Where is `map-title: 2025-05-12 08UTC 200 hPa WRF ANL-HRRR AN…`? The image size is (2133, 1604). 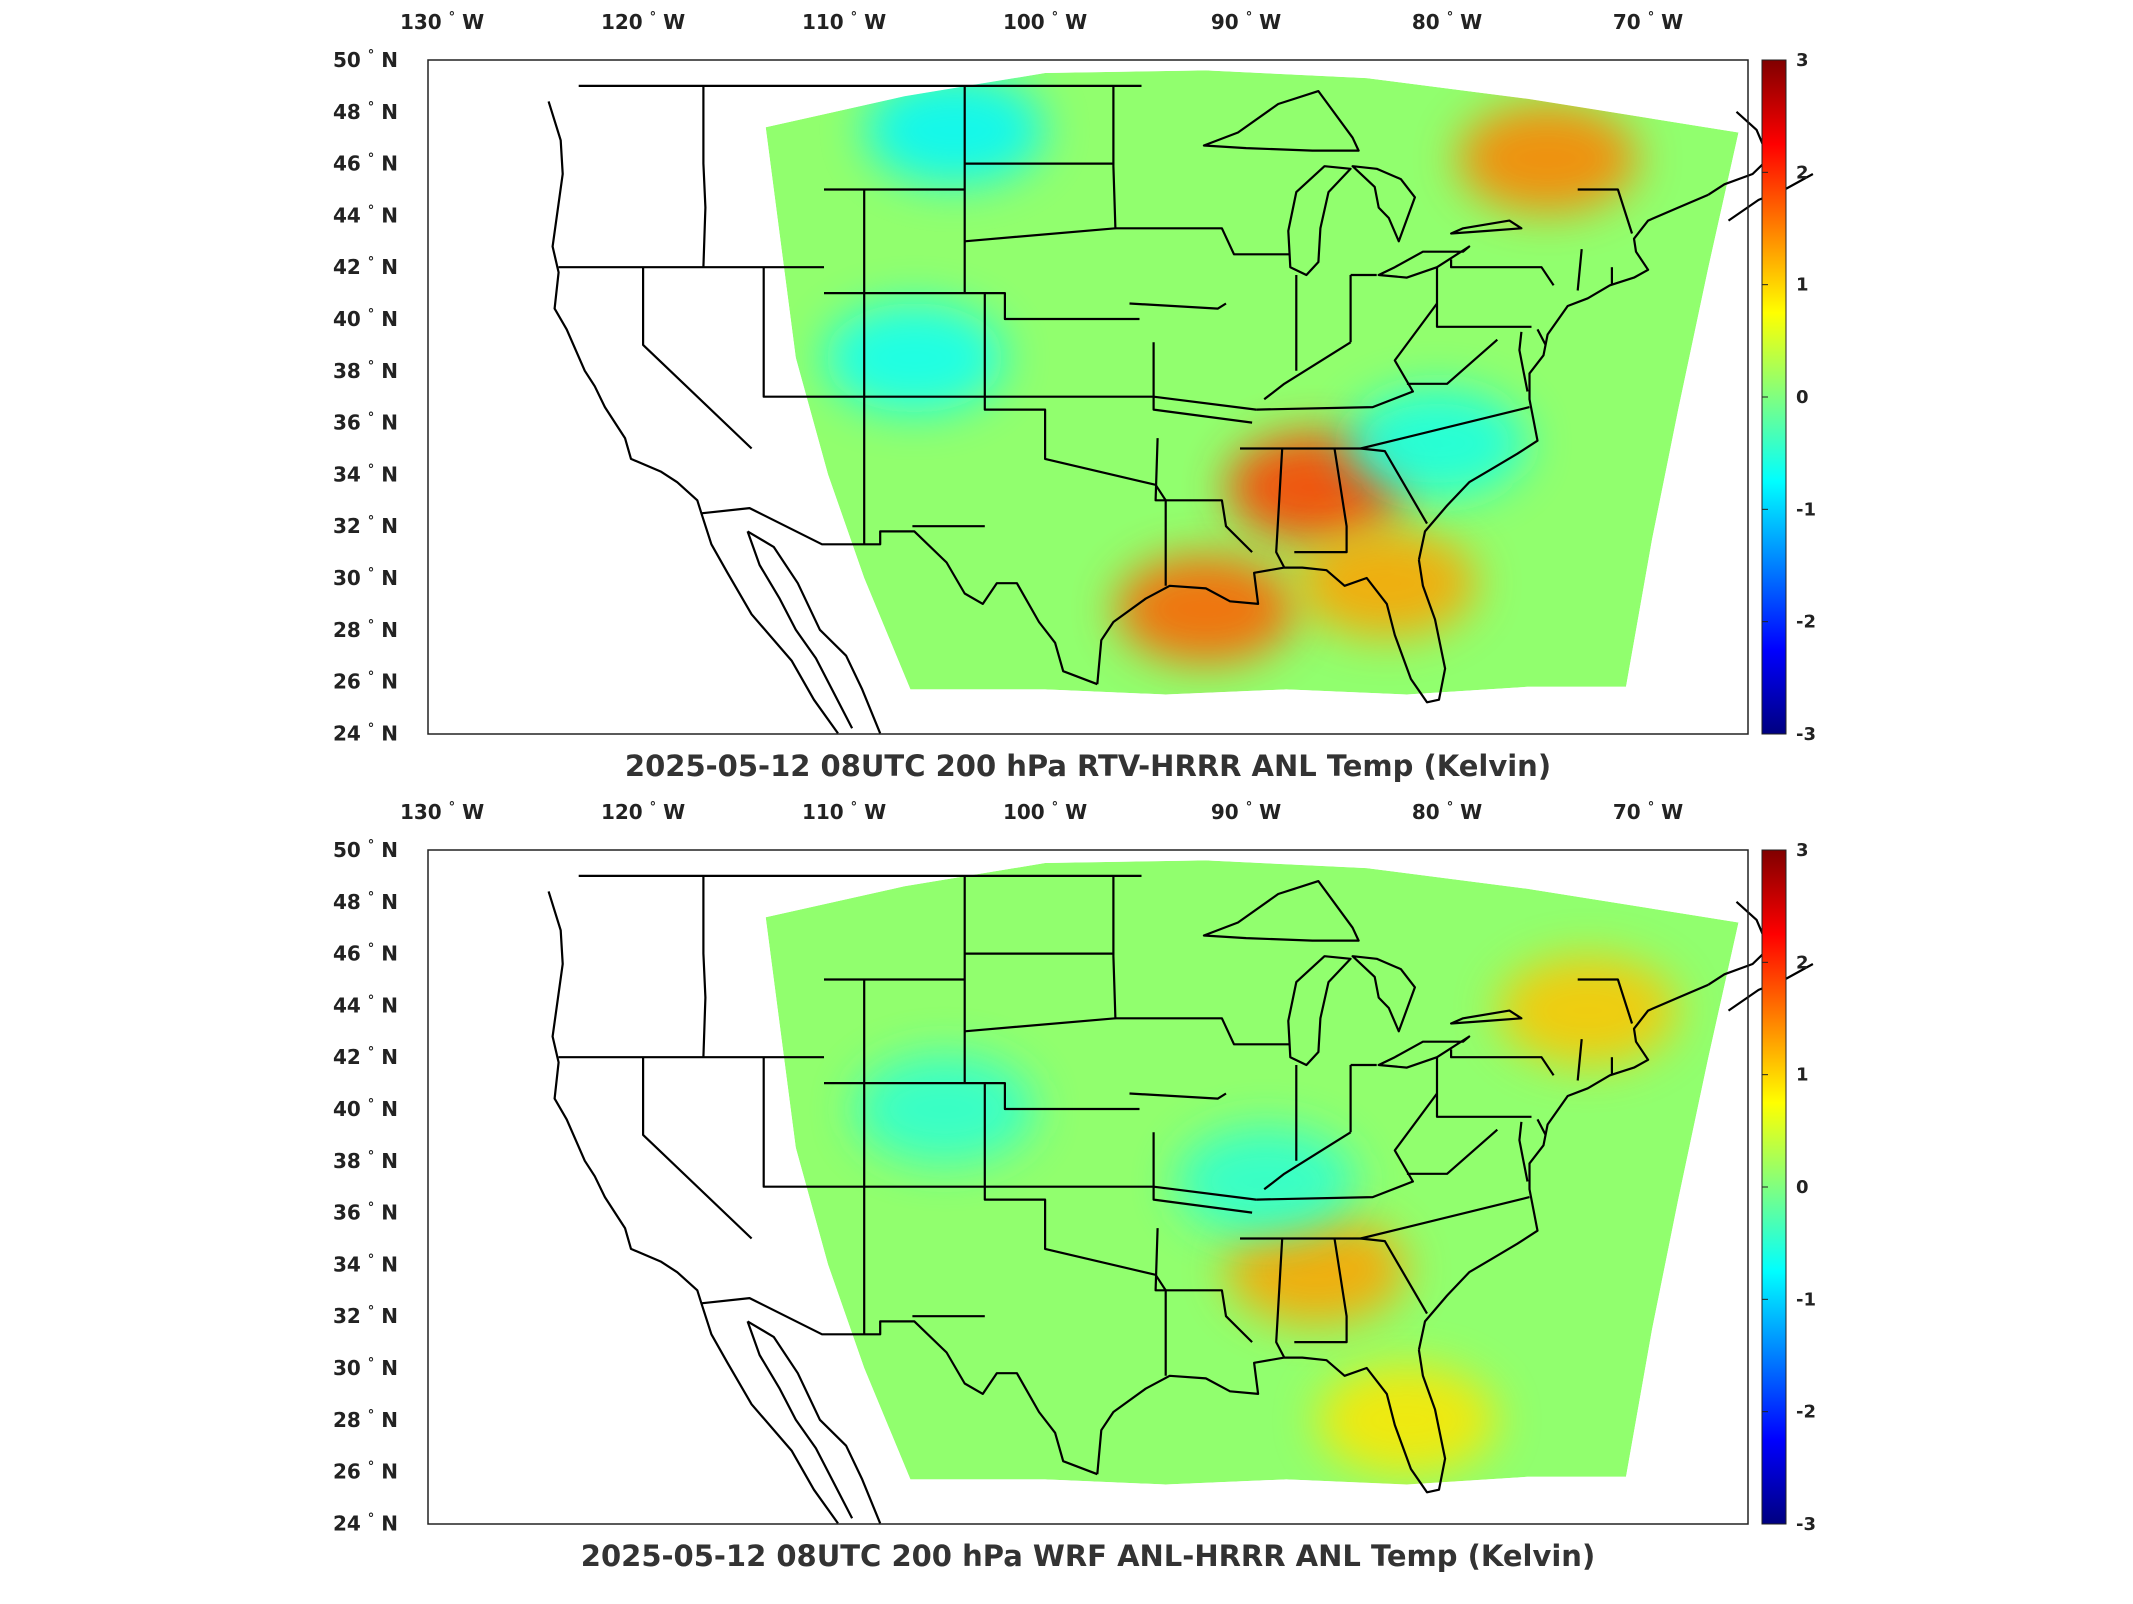
map-title: 2025-05-12 08UTC 200 hPa WRF ANL-HRRR AN… is located at coordinates (1088, 1556).